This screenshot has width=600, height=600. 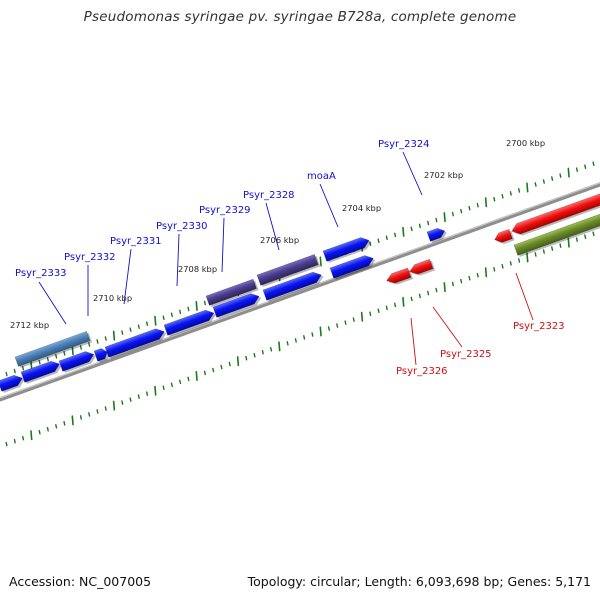 I want to click on gene-label: Psyr_2330, so click(x=182, y=226).